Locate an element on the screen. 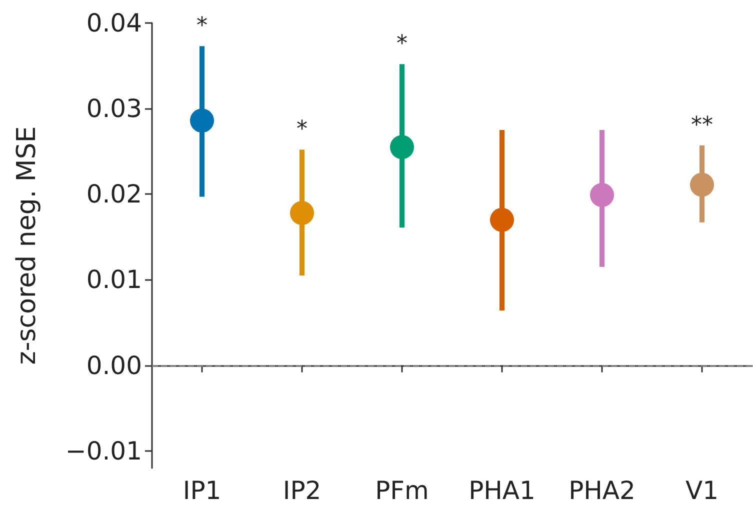 The width and height of the screenshot is (753, 508). y-tick-label: 0.02 is located at coordinates (114, 194).